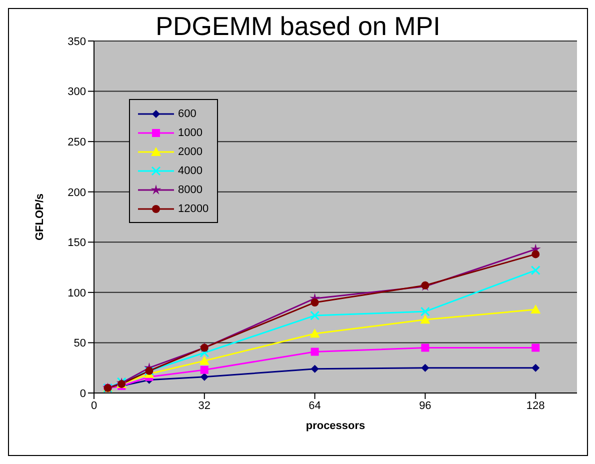 This screenshot has width=595, height=464. I want to click on x-tick-label: 32, so click(204, 406).